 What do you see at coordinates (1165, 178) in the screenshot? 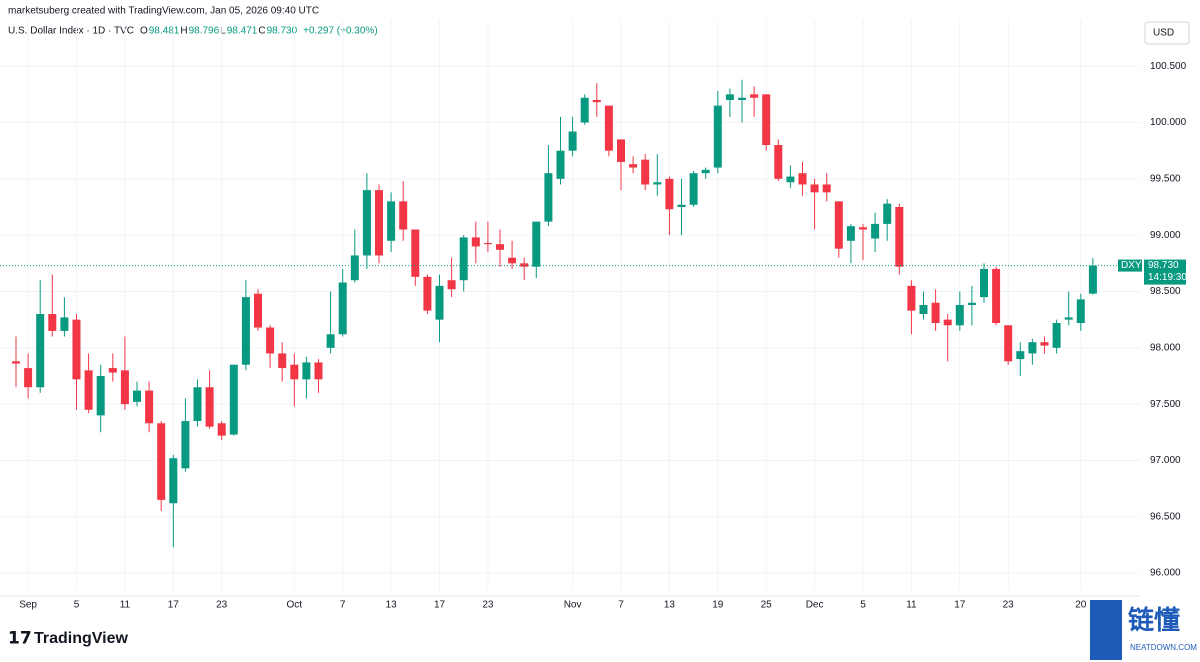
I see `y-tick-label: 99.500` at bounding box center [1165, 178].